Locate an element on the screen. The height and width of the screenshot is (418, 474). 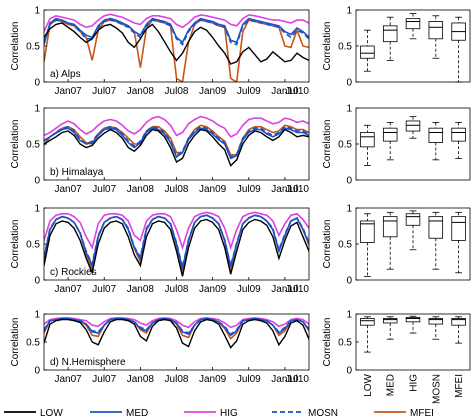
panel-label: b) Himalaya is located at coordinates (77, 172).